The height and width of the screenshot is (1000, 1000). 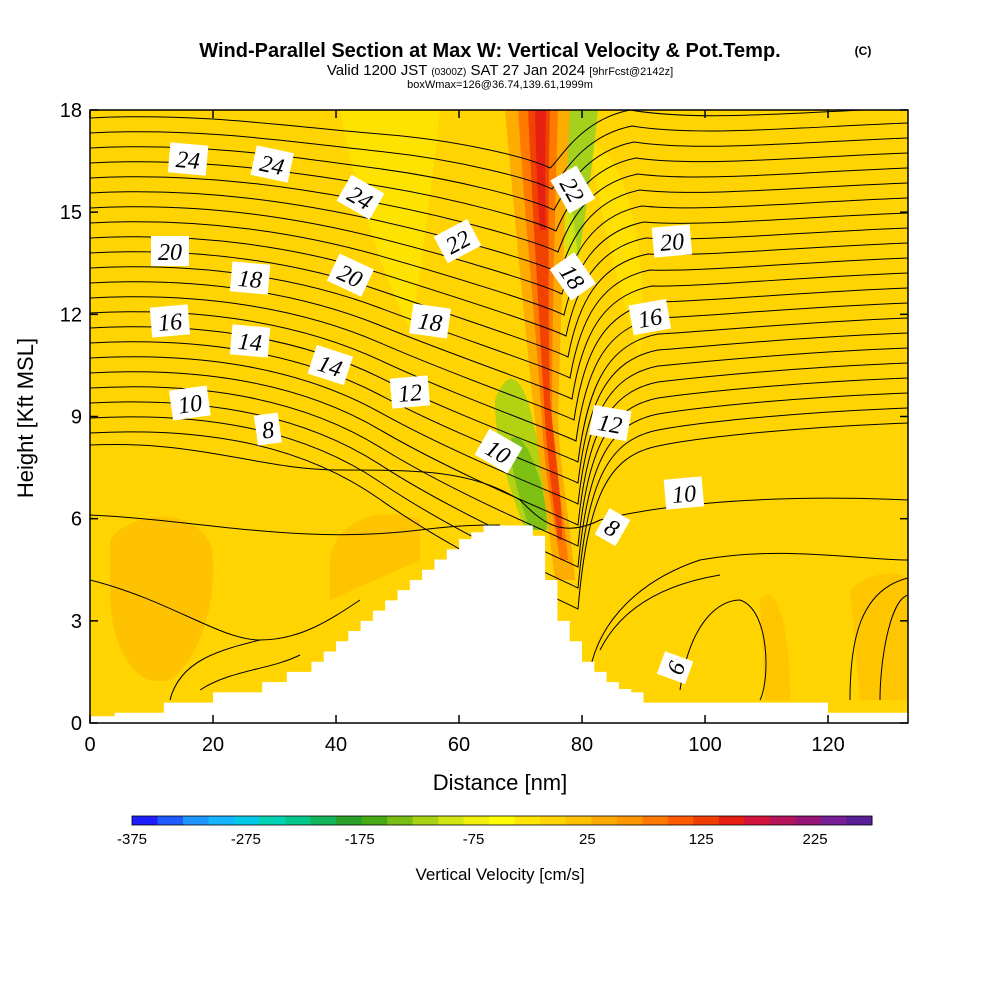 What do you see at coordinates (89, 745) in the screenshot?
I see `x-tick-label: 0` at bounding box center [89, 745].